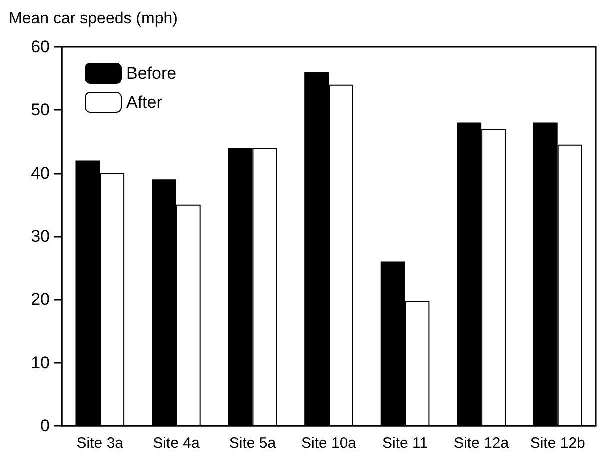 The width and height of the screenshot is (606, 464). Describe the element at coordinates (176, 443) in the screenshot. I see `x-tick-label: Site 4a` at that location.